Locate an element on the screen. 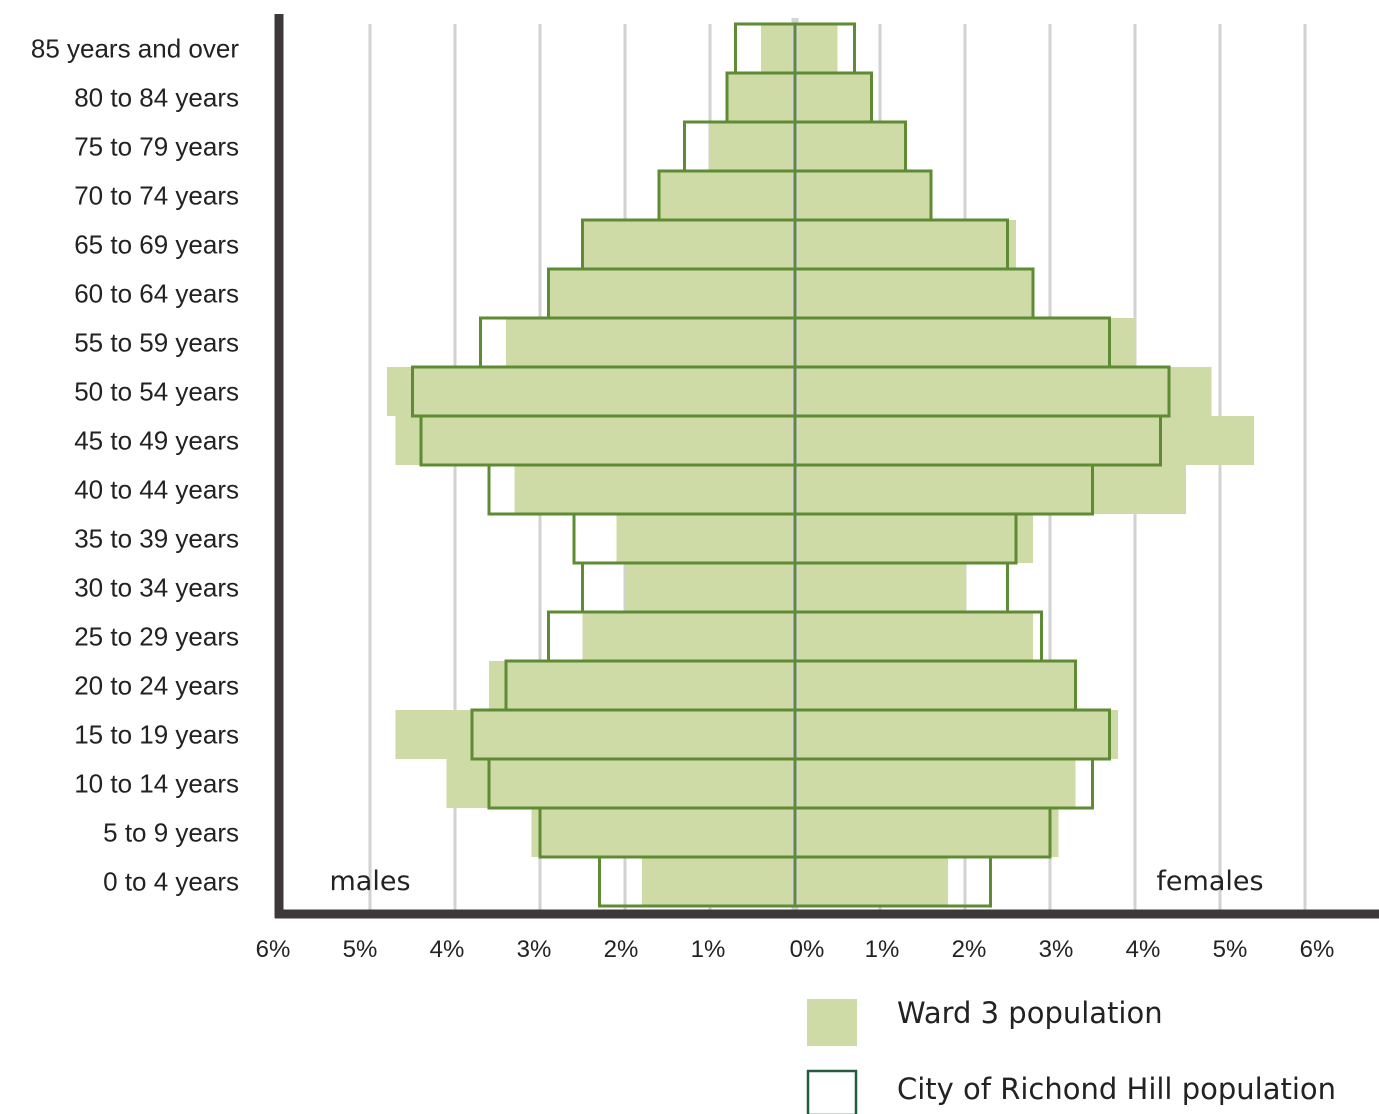 The width and height of the screenshot is (1379, 1114). age-group-label: 80 to 84 years is located at coordinates (156, 98).